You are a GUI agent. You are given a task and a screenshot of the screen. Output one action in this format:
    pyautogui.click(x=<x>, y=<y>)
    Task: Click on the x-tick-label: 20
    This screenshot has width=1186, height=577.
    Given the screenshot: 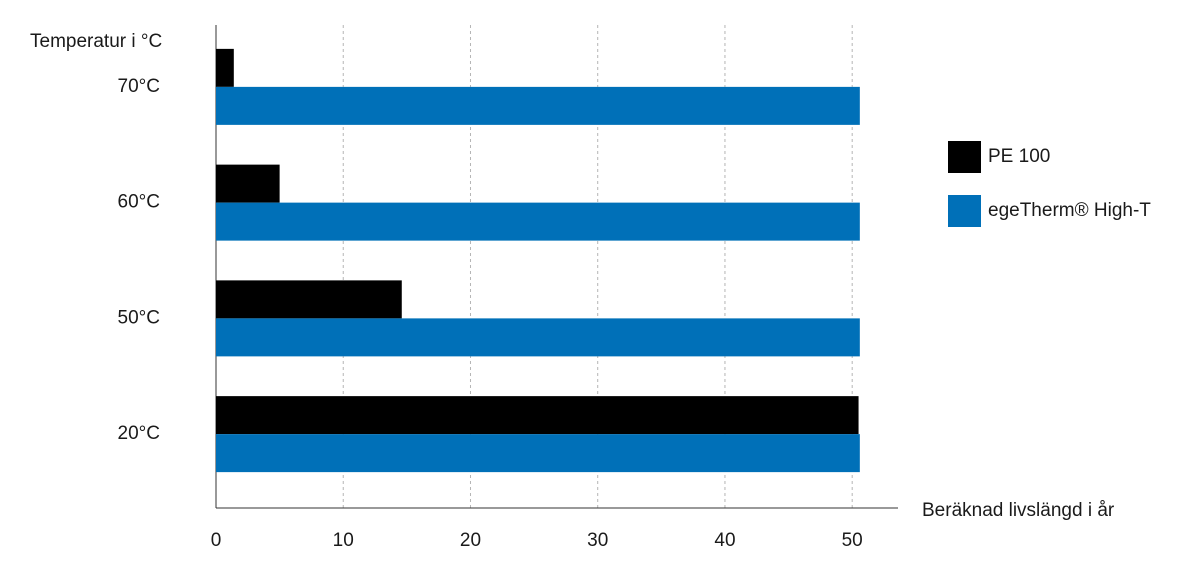 What is the action you would take?
    pyautogui.click(x=470, y=540)
    